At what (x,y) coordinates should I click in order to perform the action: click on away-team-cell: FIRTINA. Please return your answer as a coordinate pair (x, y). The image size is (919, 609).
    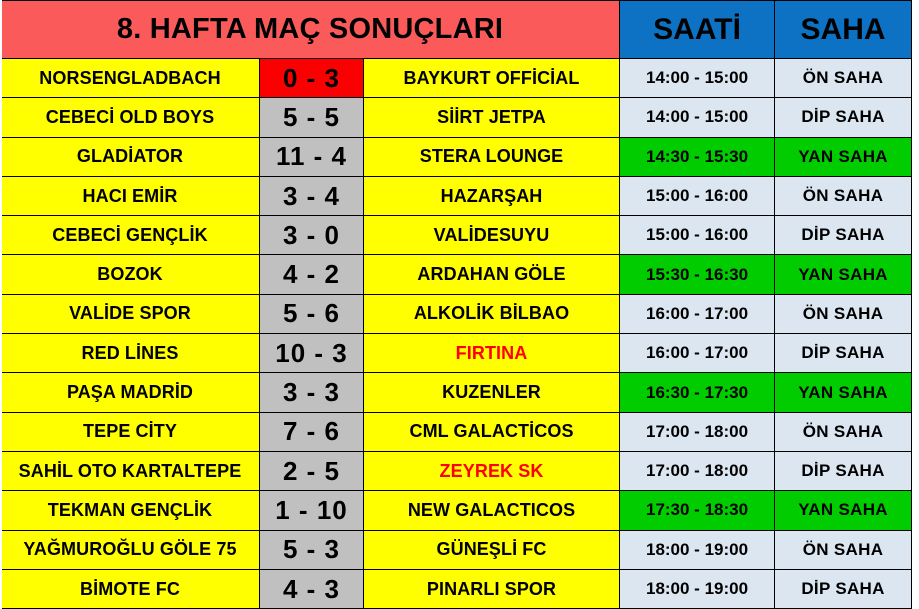
    Looking at the image, I should click on (491, 353).